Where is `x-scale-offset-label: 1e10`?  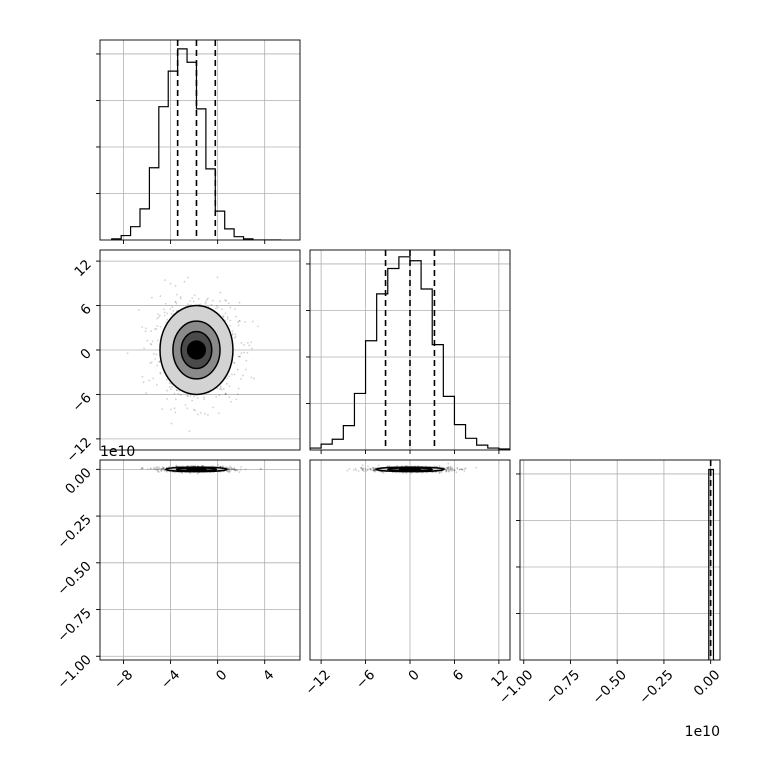
x-scale-offset-label: 1e10 is located at coordinates (702, 732).